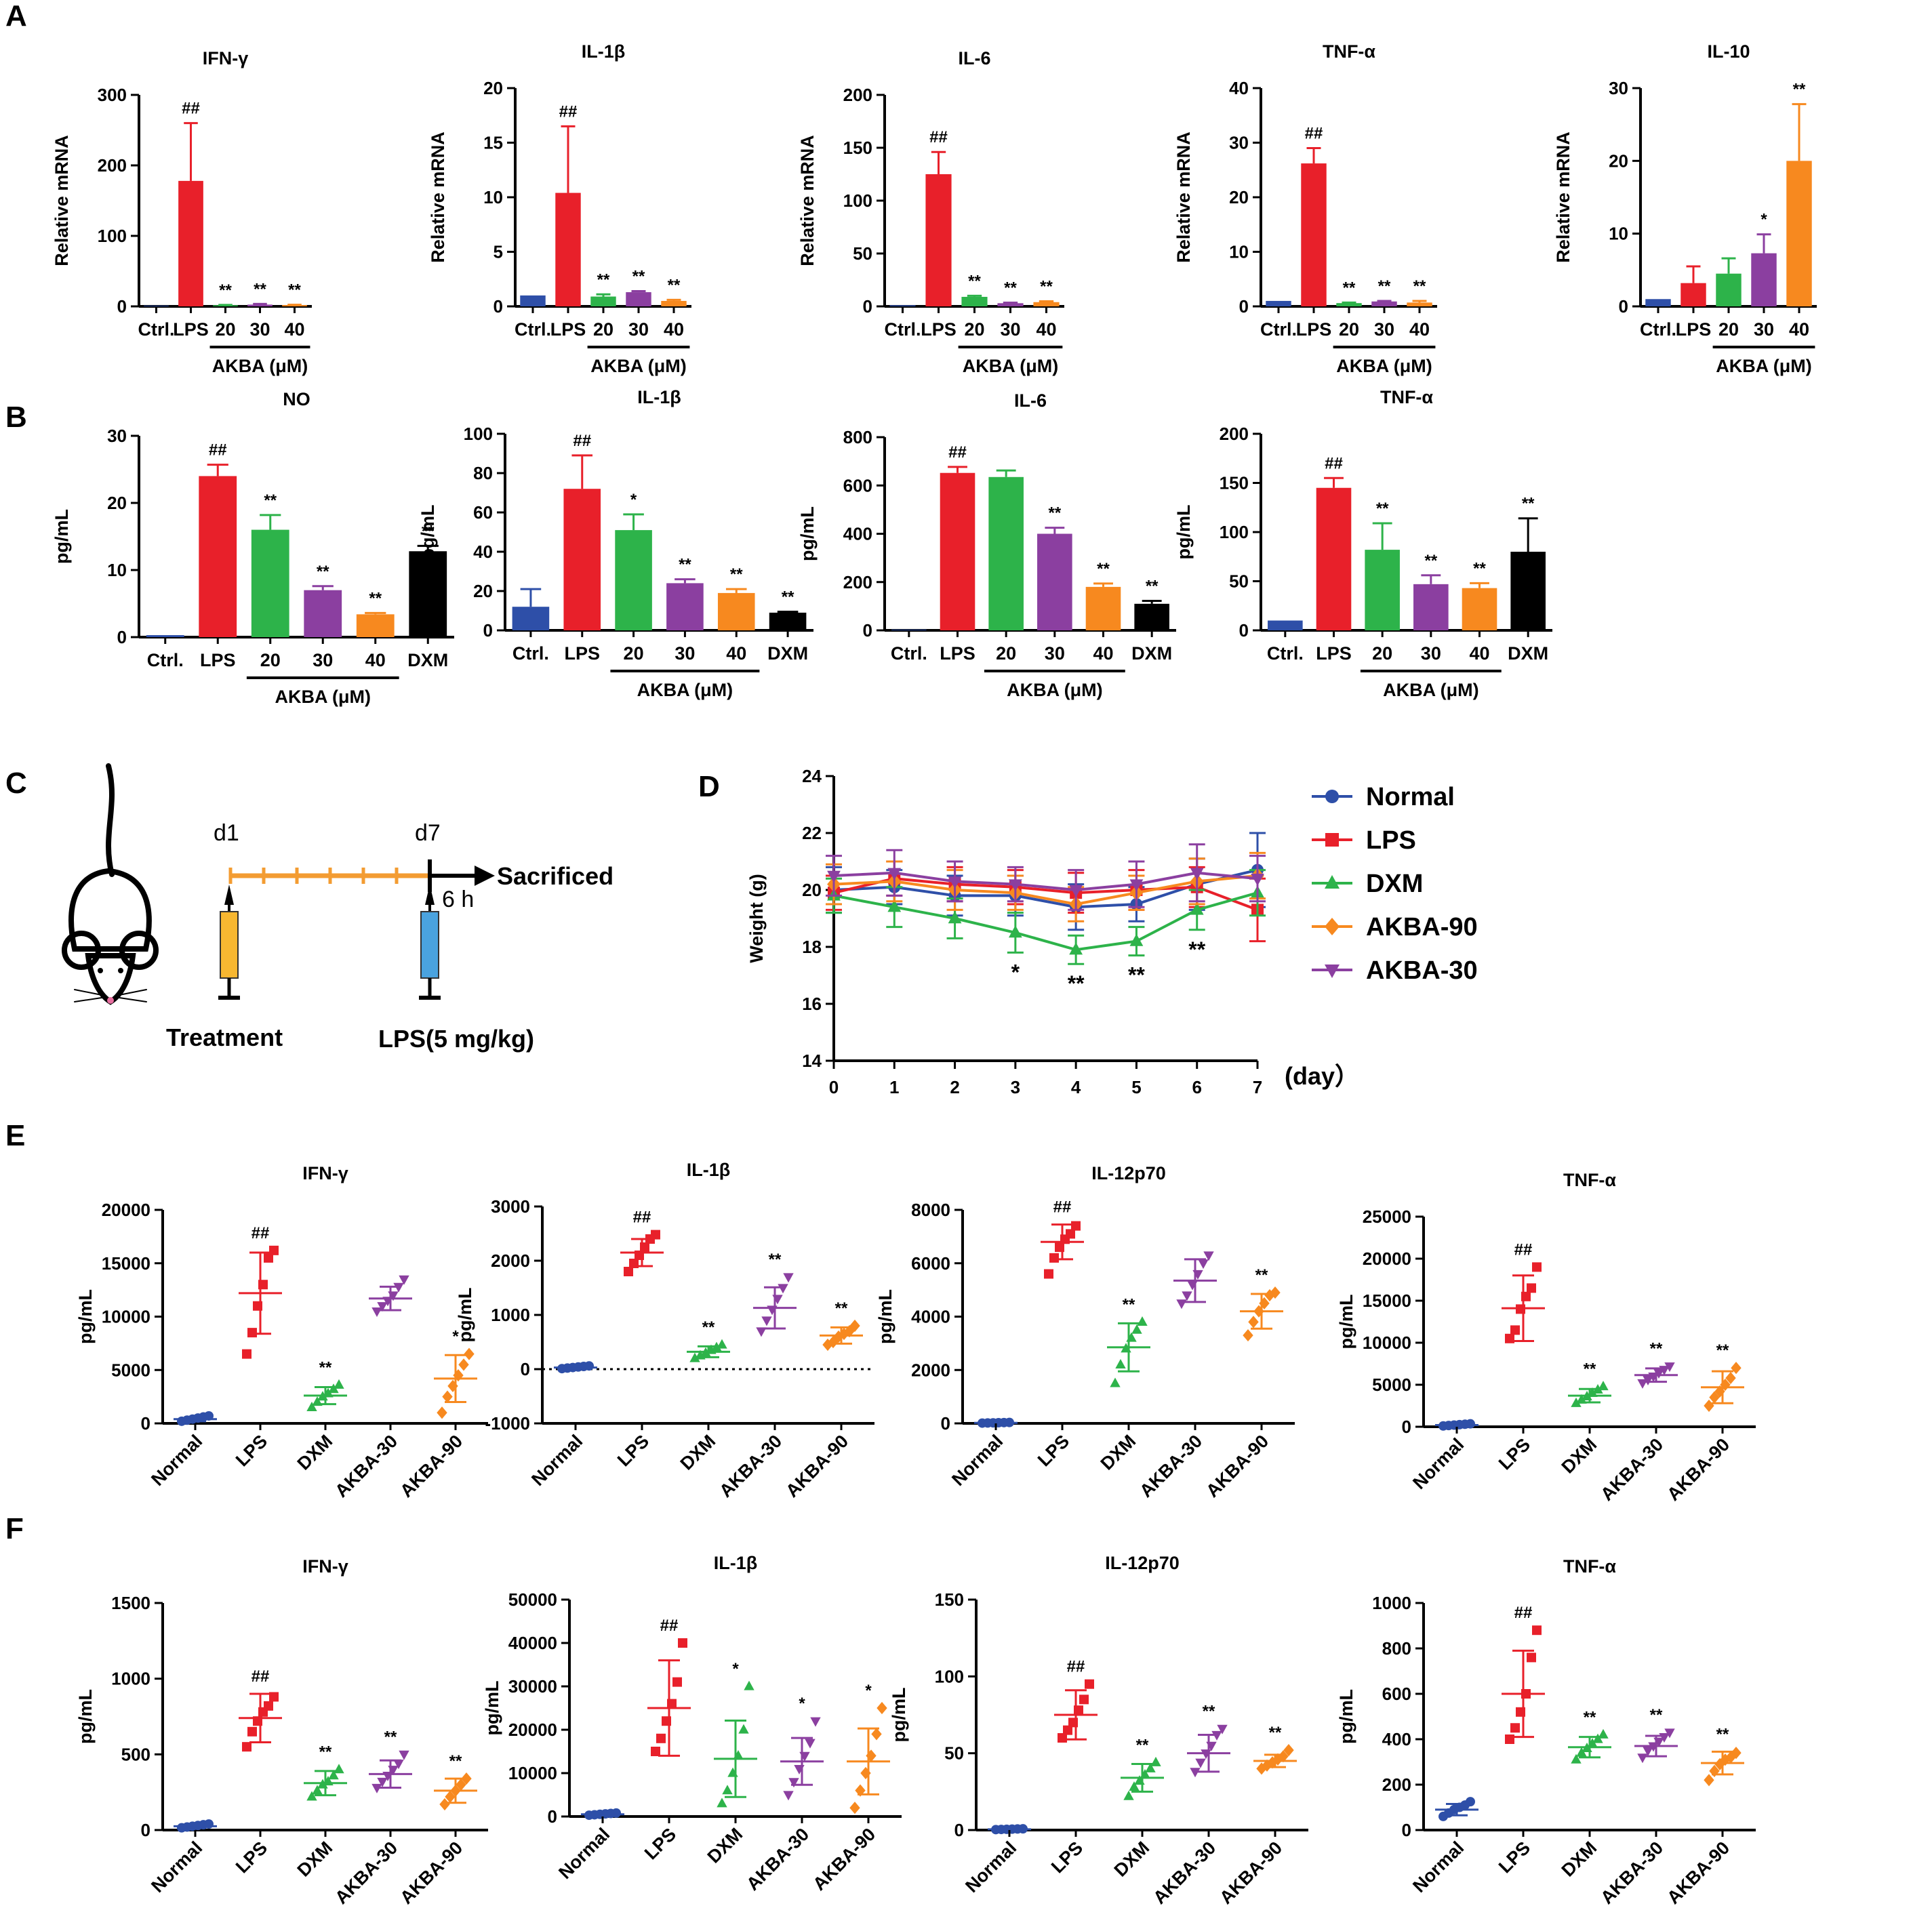 Image resolution: width=1932 pixels, height=1908 pixels. I want to click on y-tick-label: 8000, so click(930, 1210).